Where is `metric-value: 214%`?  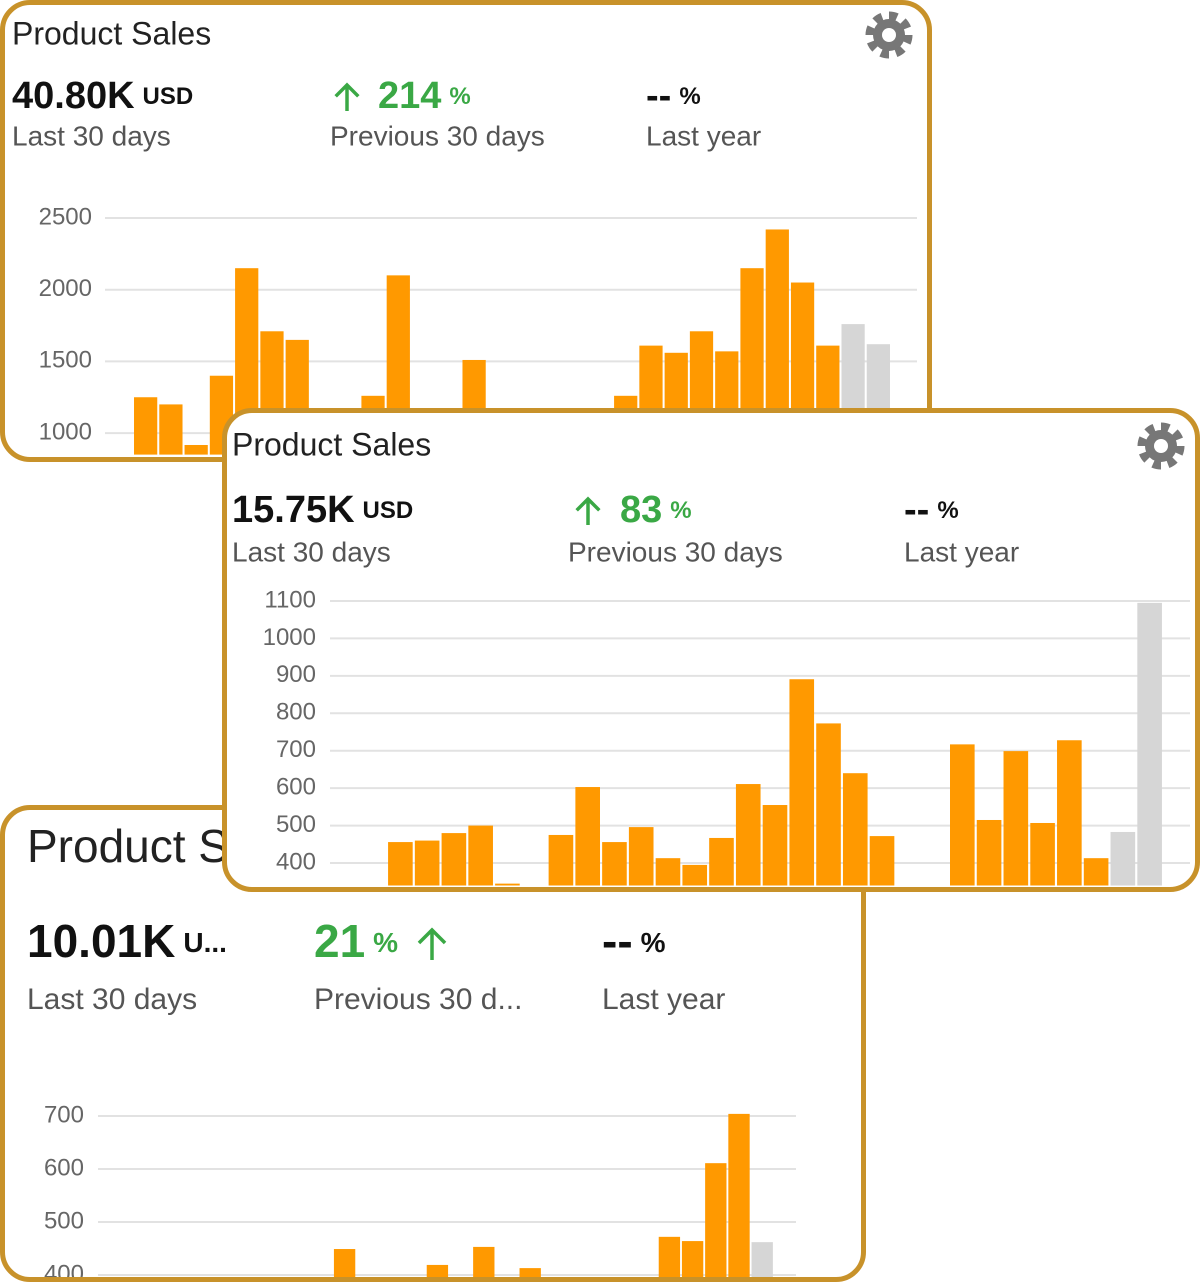 metric-value: 214% is located at coordinates (424, 96).